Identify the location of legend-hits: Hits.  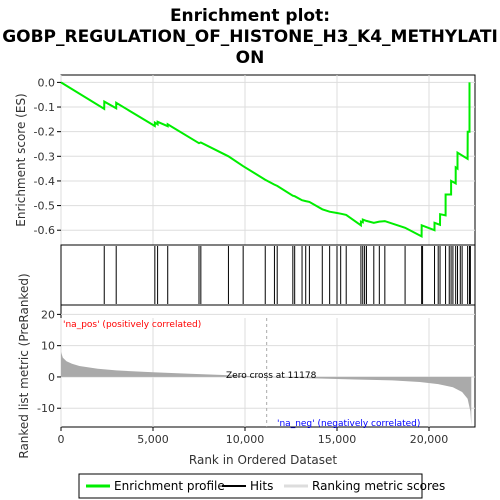
(261, 486).